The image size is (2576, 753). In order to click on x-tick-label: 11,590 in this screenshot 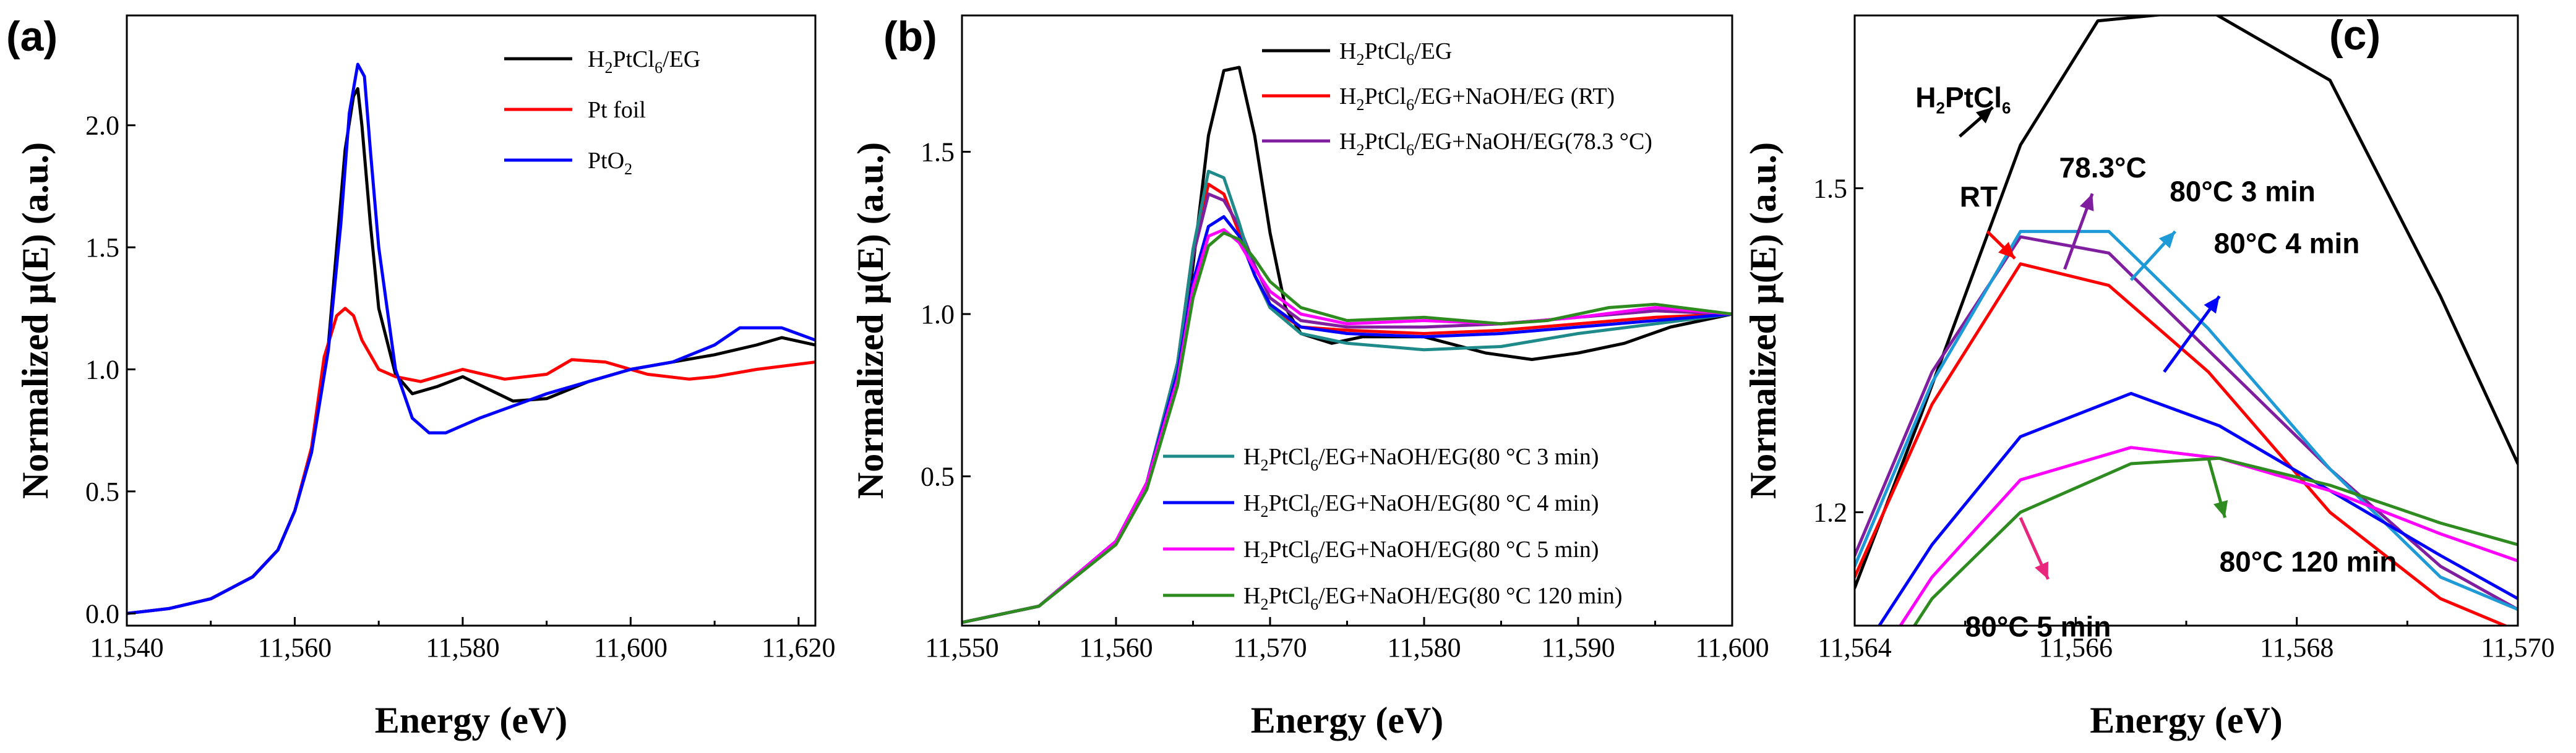, I will do `click(1578, 647)`.